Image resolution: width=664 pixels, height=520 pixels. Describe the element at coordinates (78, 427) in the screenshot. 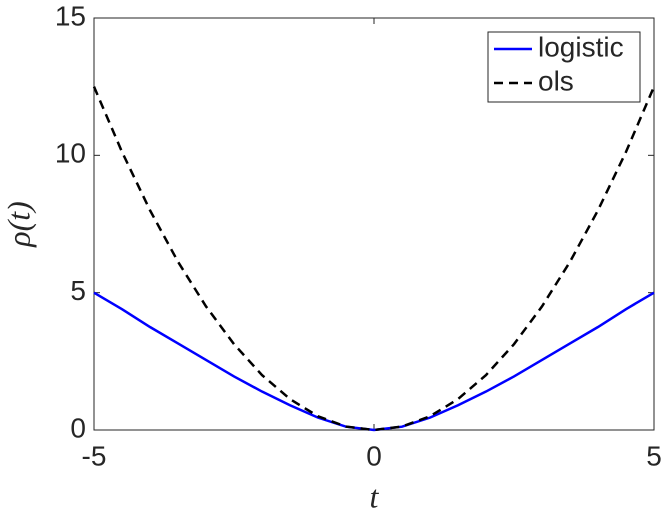

I see `y-tick-label: 0` at that location.